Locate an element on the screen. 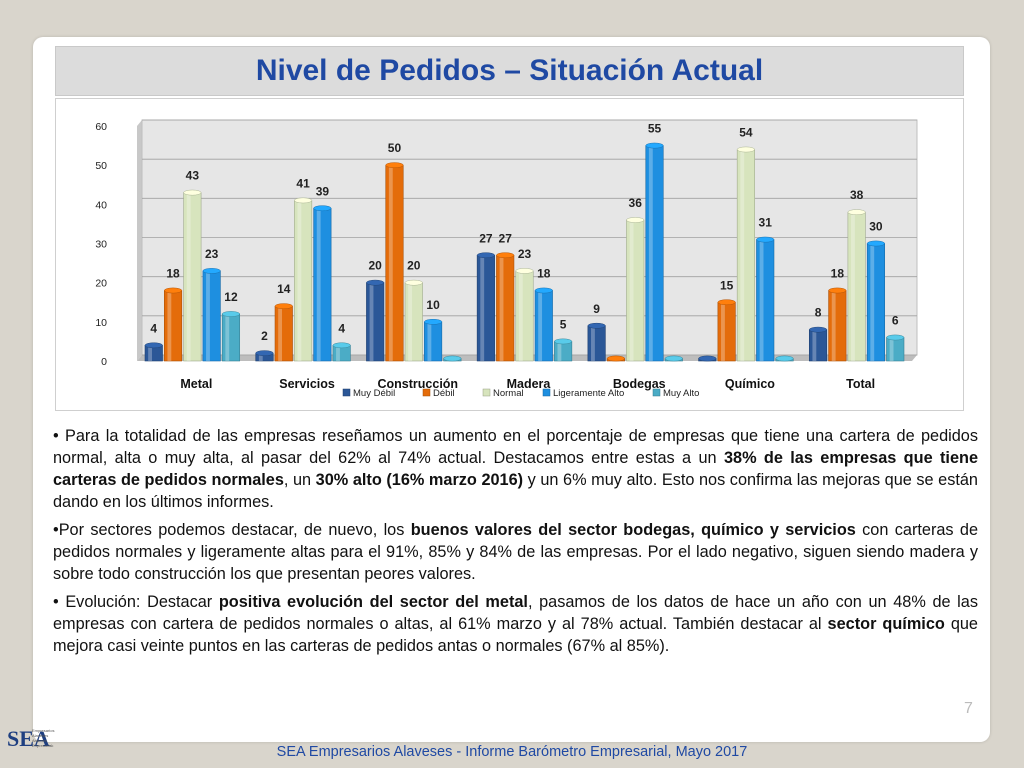 Image resolution: width=1024 pixels, height=768 pixels. bold-text: 30% alto (16% marzo 2016) is located at coordinates (419, 480).